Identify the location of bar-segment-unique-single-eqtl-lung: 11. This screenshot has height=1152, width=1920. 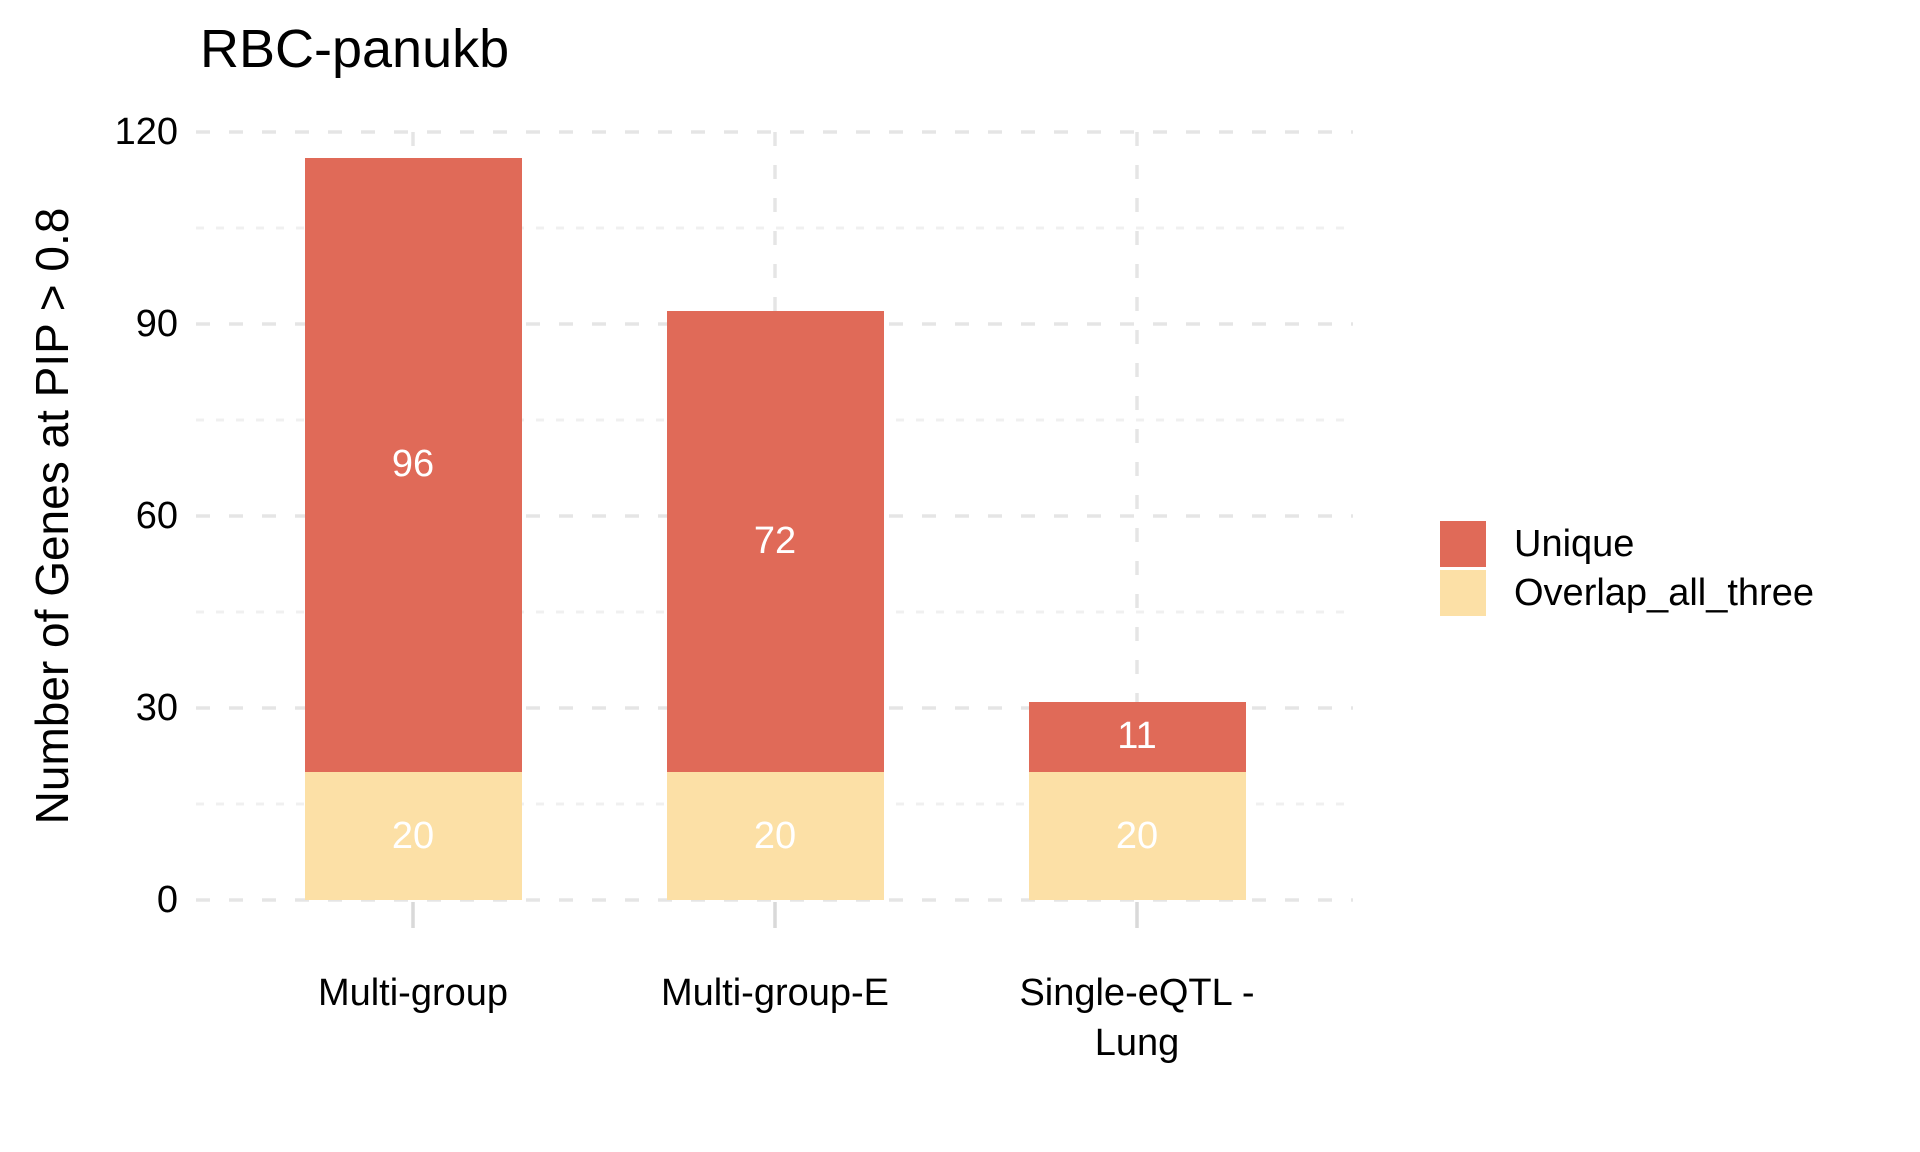
(1137, 736).